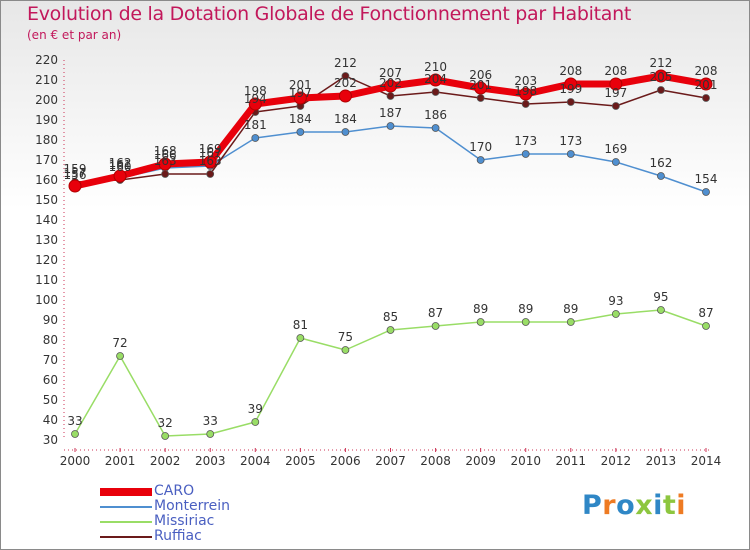 The width and height of the screenshot is (750, 550). What do you see at coordinates (255, 461) in the screenshot?
I see `x-tick-label: 2004` at bounding box center [255, 461].